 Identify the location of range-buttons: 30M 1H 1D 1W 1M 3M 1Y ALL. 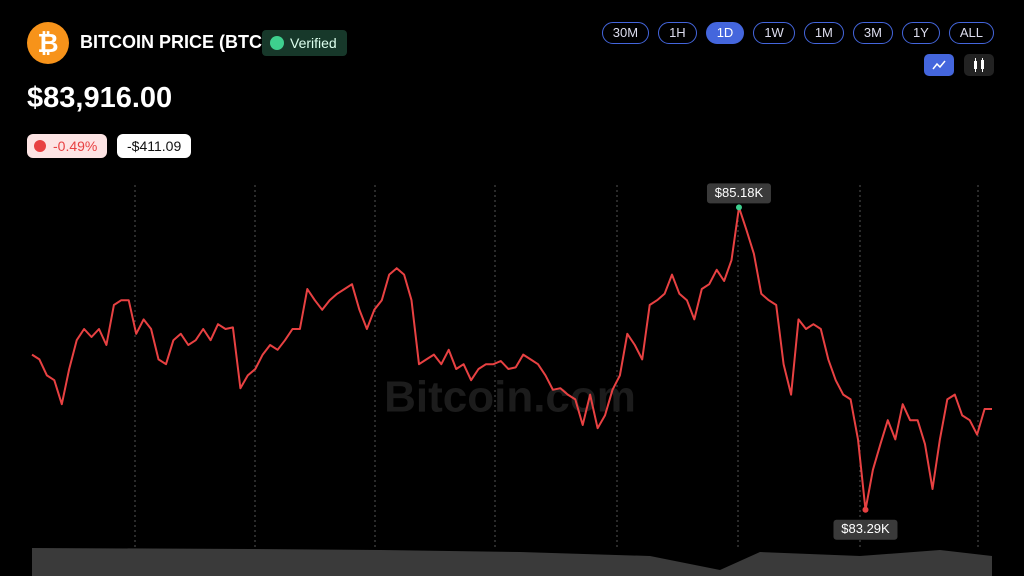
(797, 33).